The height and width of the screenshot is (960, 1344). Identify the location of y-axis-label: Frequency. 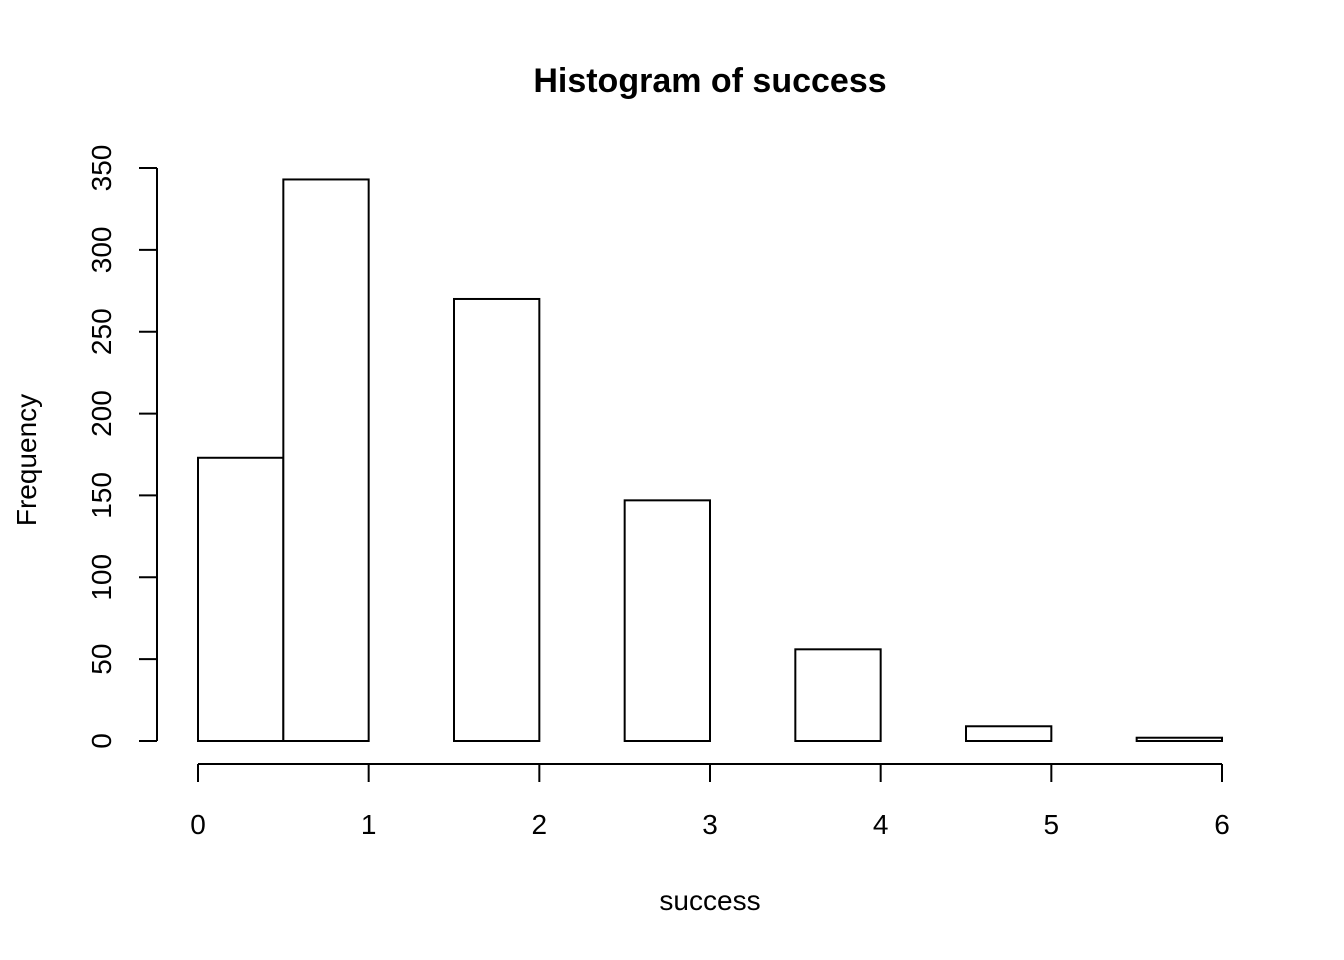
(26, 460).